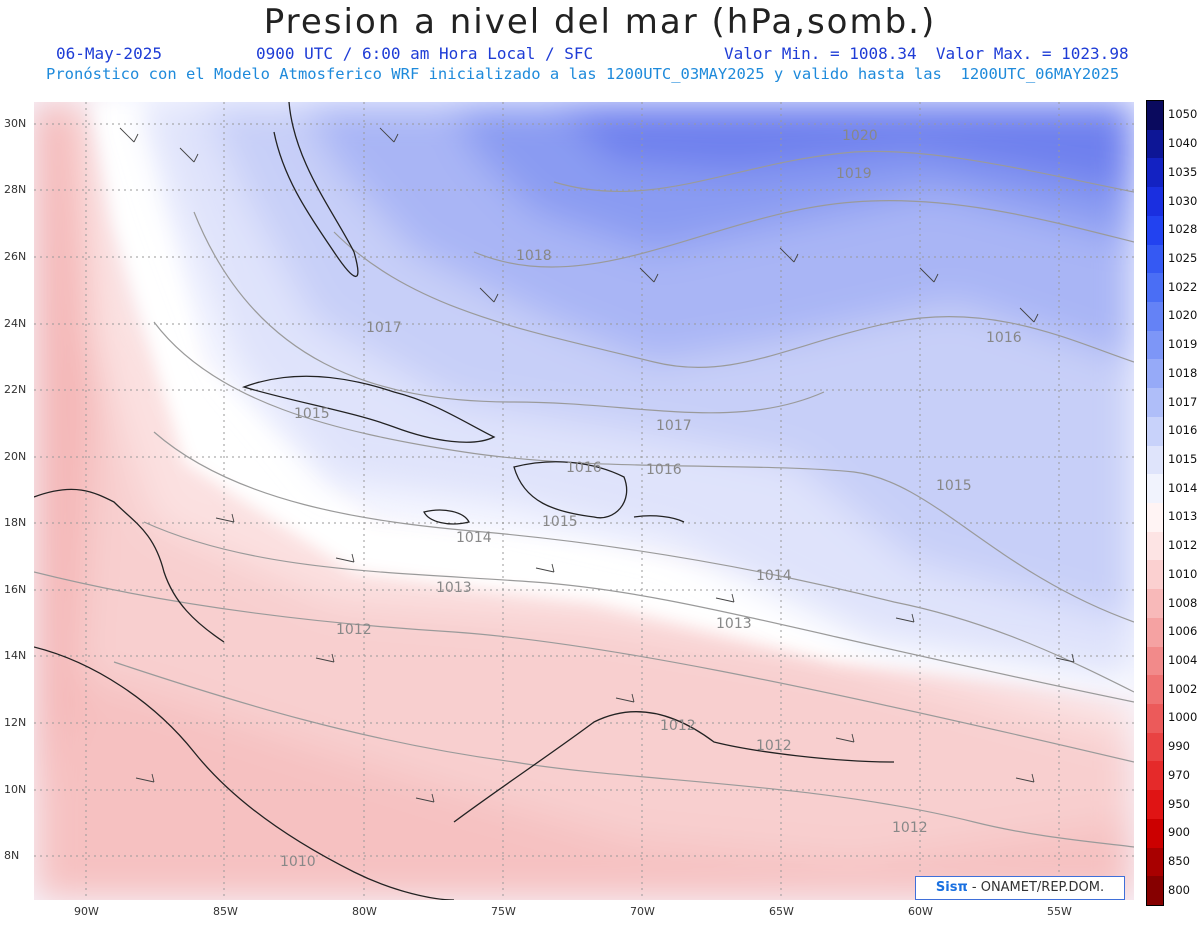 This screenshot has height=927, width=1200. What do you see at coordinates (364, 911) in the screenshot?
I see `lon-label: 80W` at bounding box center [364, 911].